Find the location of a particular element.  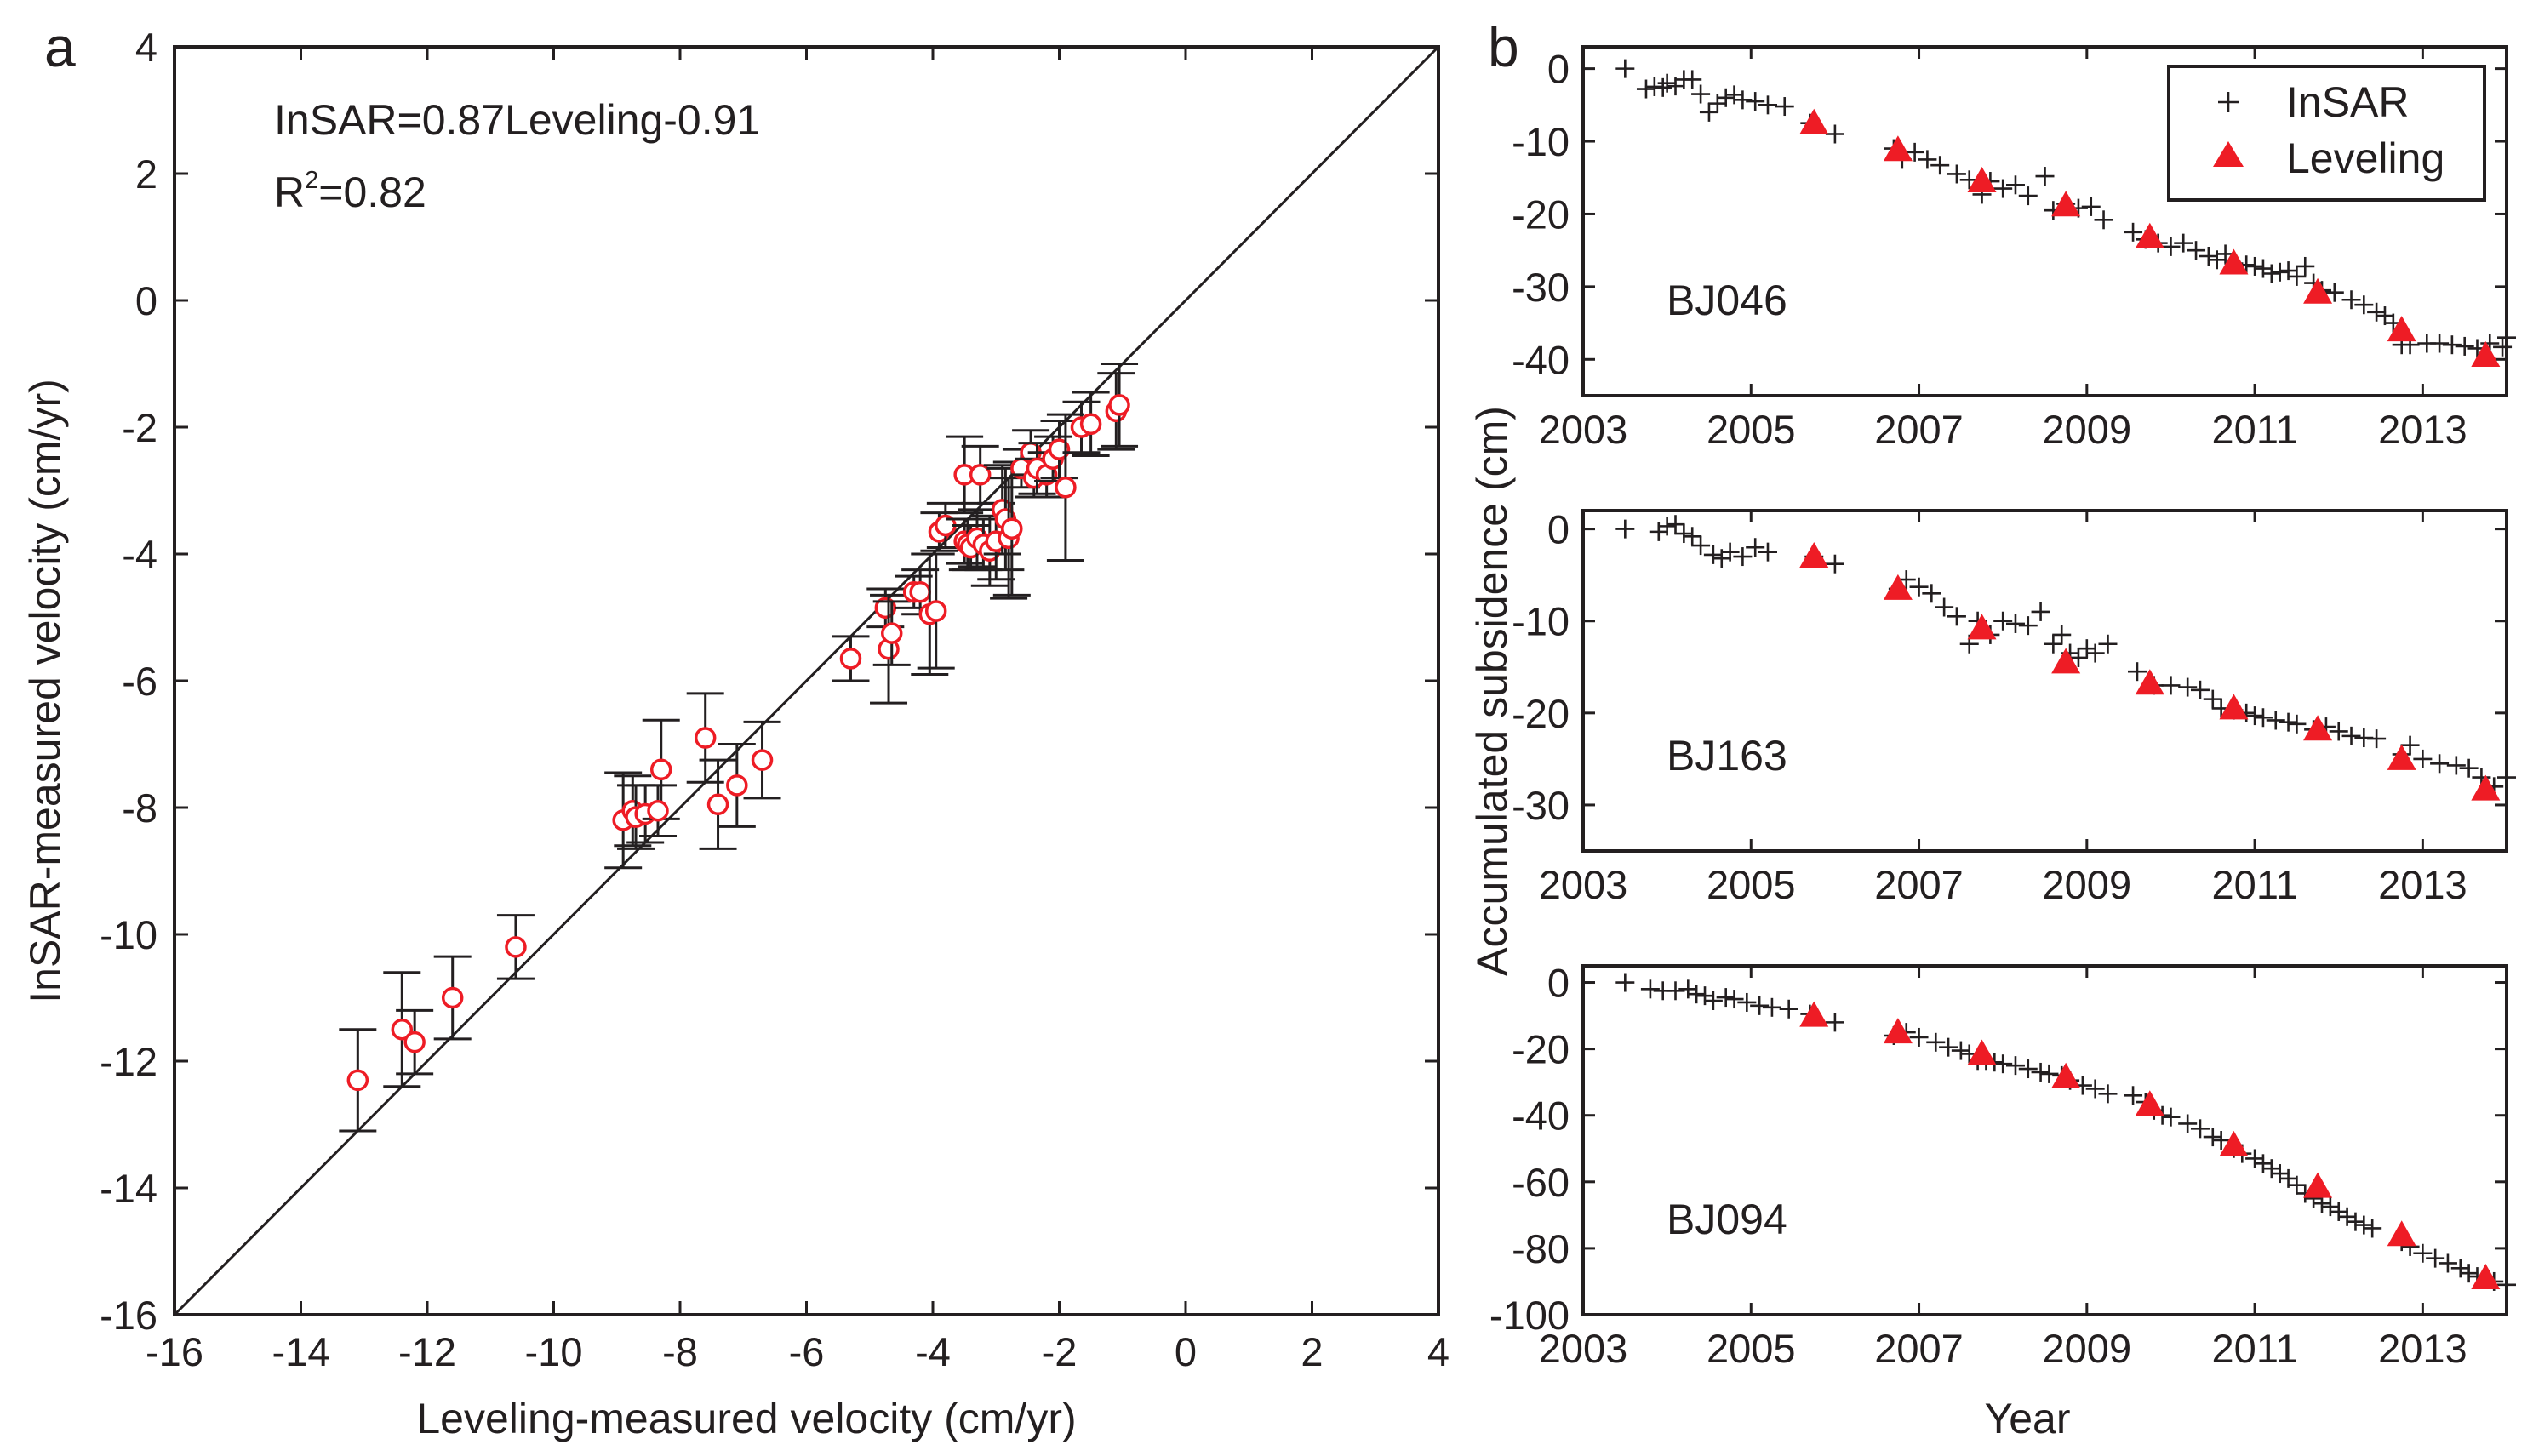

x-tick-label: -16 is located at coordinates (175, 1351).